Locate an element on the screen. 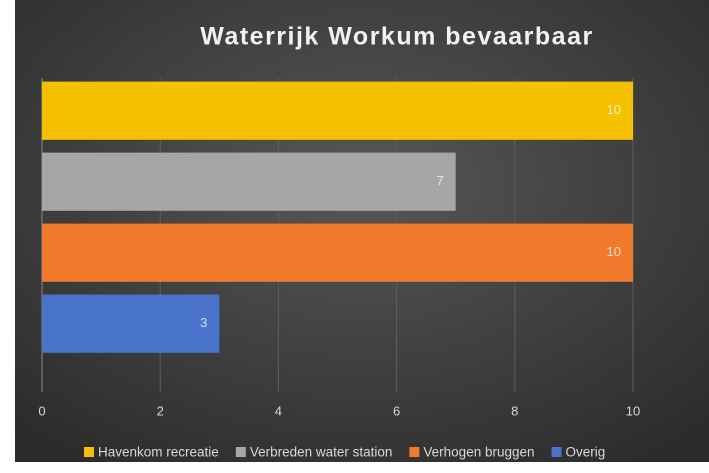 The height and width of the screenshot is (473, 709). legend-label: Overig is located at coordinates (586, 452).